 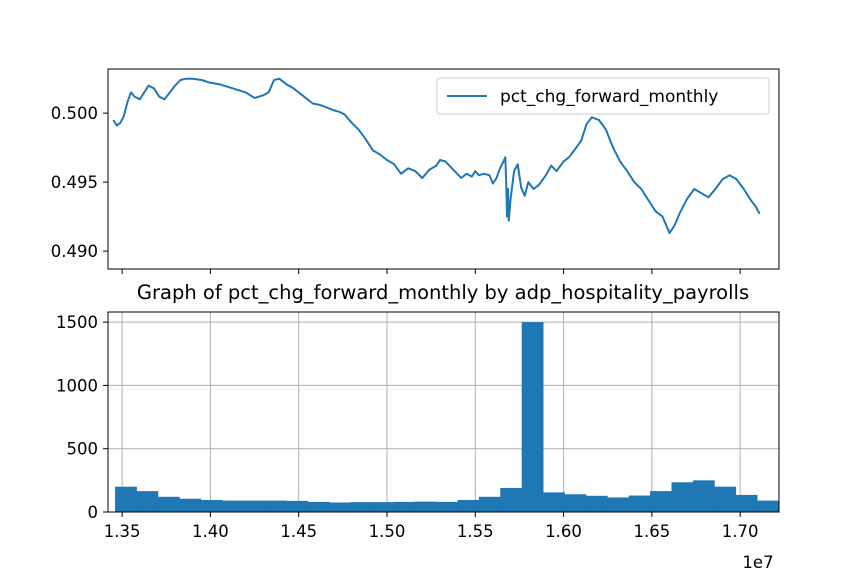 I want to click on line-chart-x-ticks, so click(x=431, y=271).